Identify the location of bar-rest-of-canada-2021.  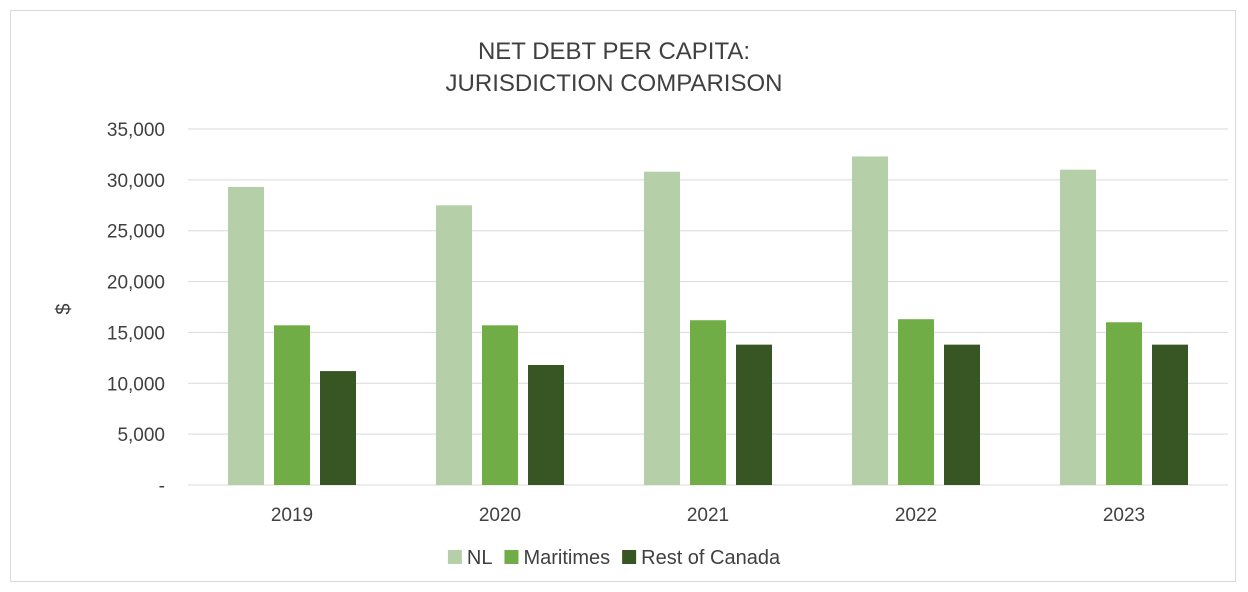
(754, 414).